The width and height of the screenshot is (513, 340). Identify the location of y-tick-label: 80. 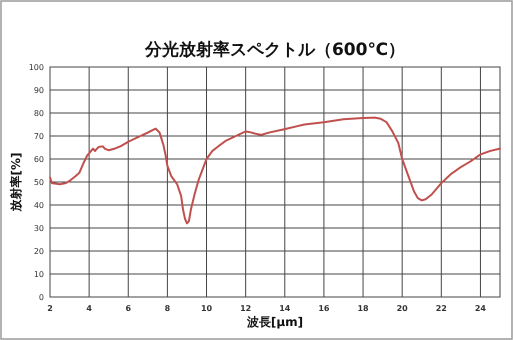
(39, 113).